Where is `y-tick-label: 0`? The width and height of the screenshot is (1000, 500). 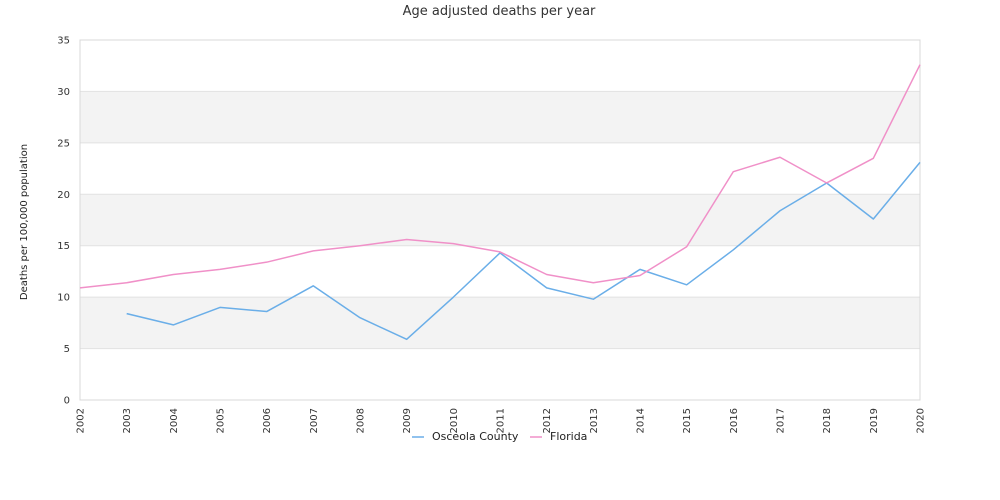 y-tick-label: 0 is located at coordinates (67, 401).